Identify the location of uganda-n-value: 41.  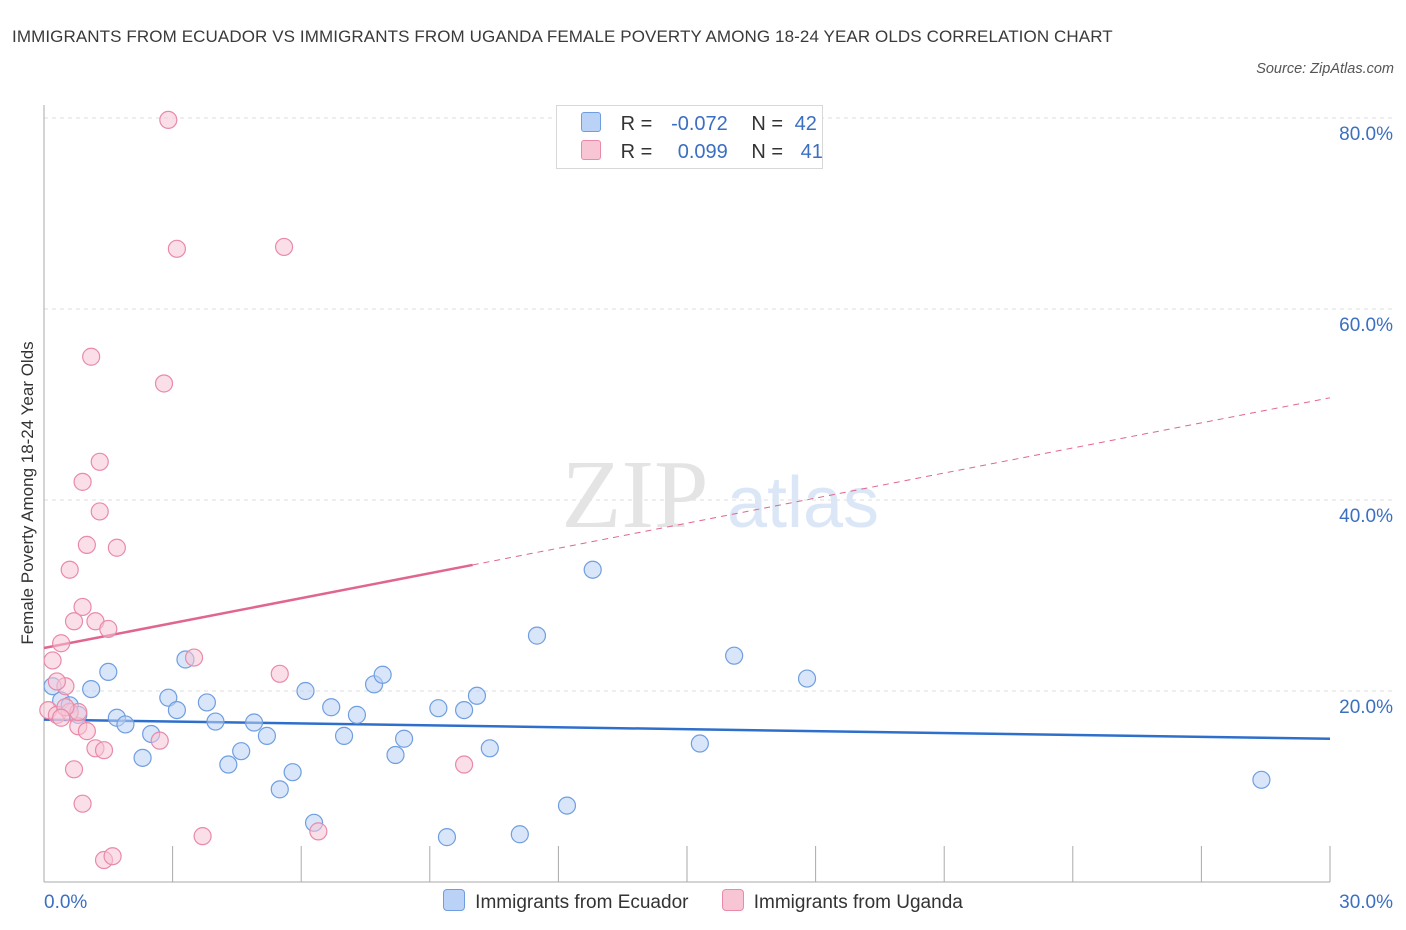
(811, 152).